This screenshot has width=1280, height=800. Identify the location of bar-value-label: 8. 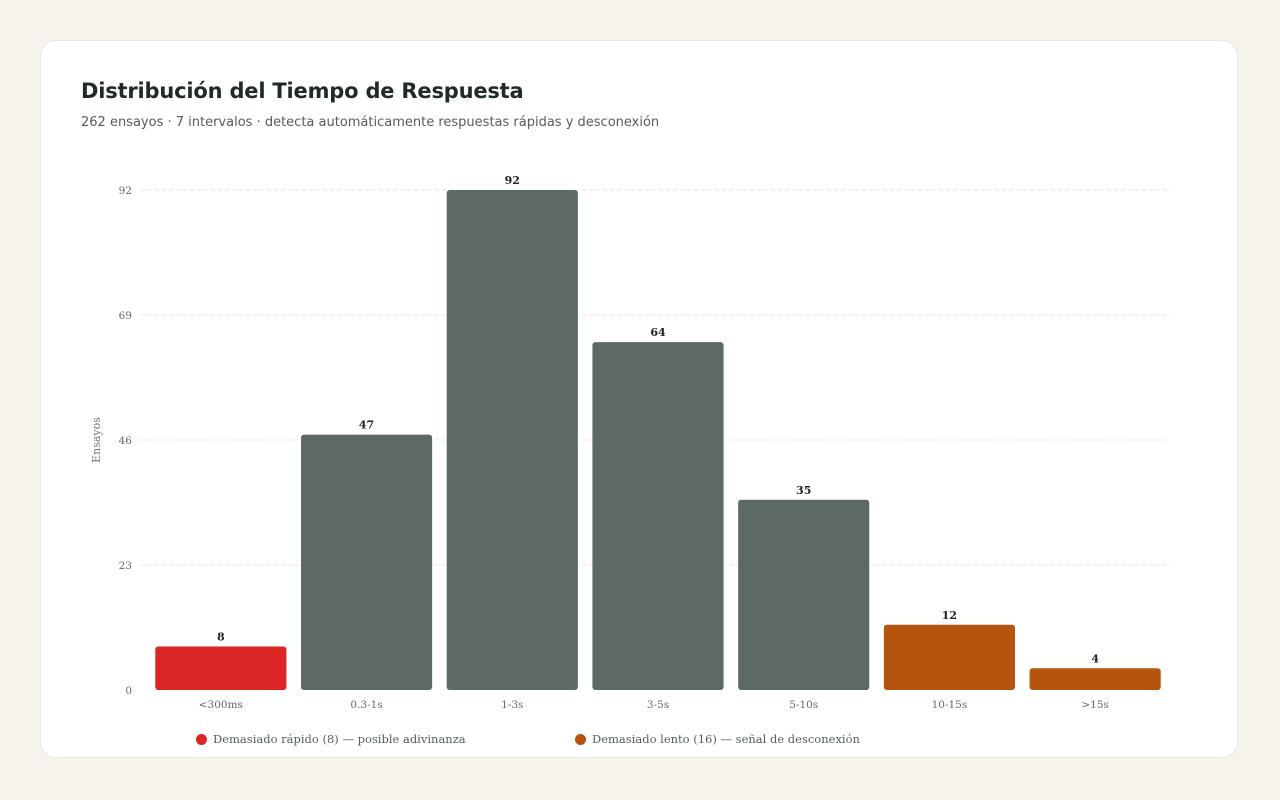
(221, 637).